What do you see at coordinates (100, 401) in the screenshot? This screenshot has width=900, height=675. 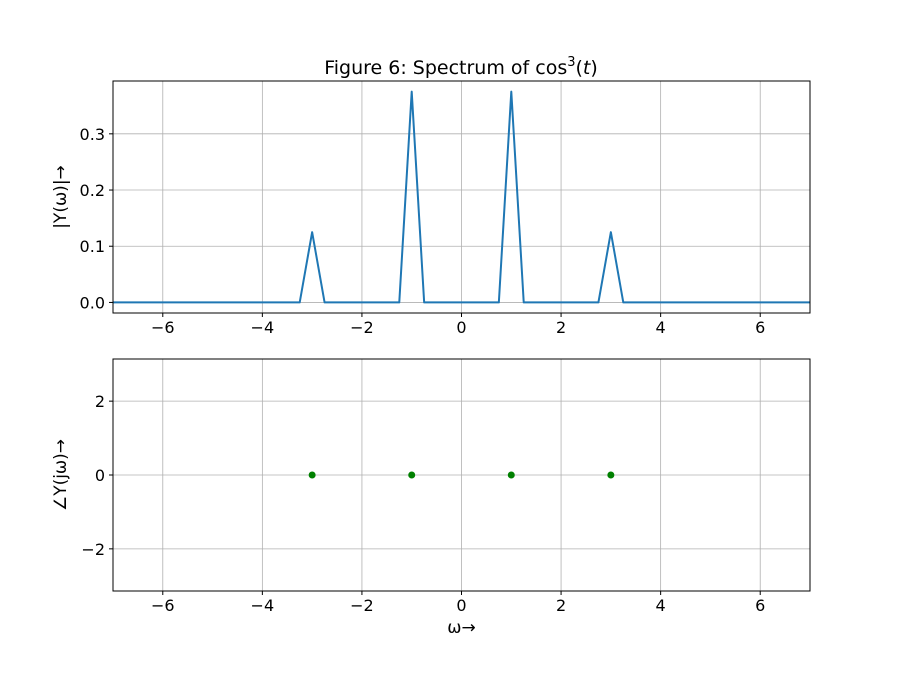 I see `phase-y-tick-label: 2` at bounding box center [100, 401].